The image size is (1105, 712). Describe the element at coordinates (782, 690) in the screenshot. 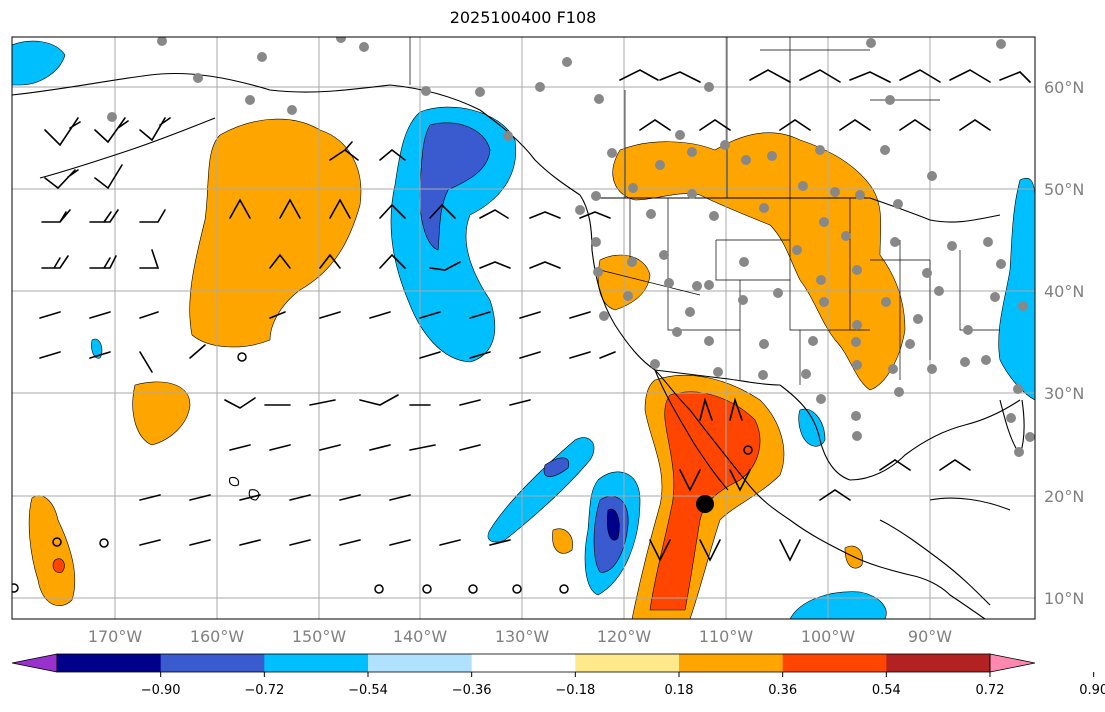

I see `colorbar-tick-label: 0.36` at that location.